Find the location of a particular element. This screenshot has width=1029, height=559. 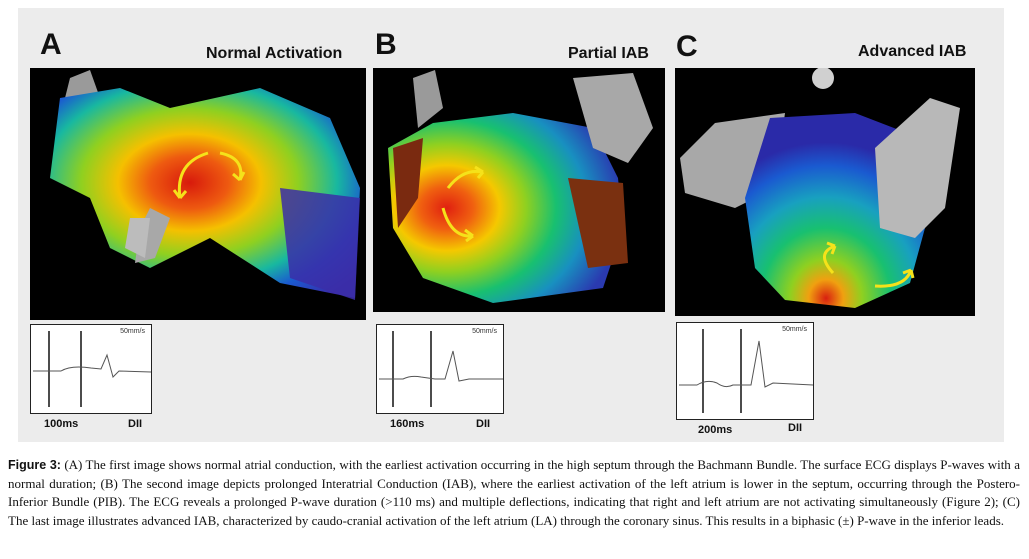

ecg-speed-c: 50mm/s is located at coordinates (794, 329).